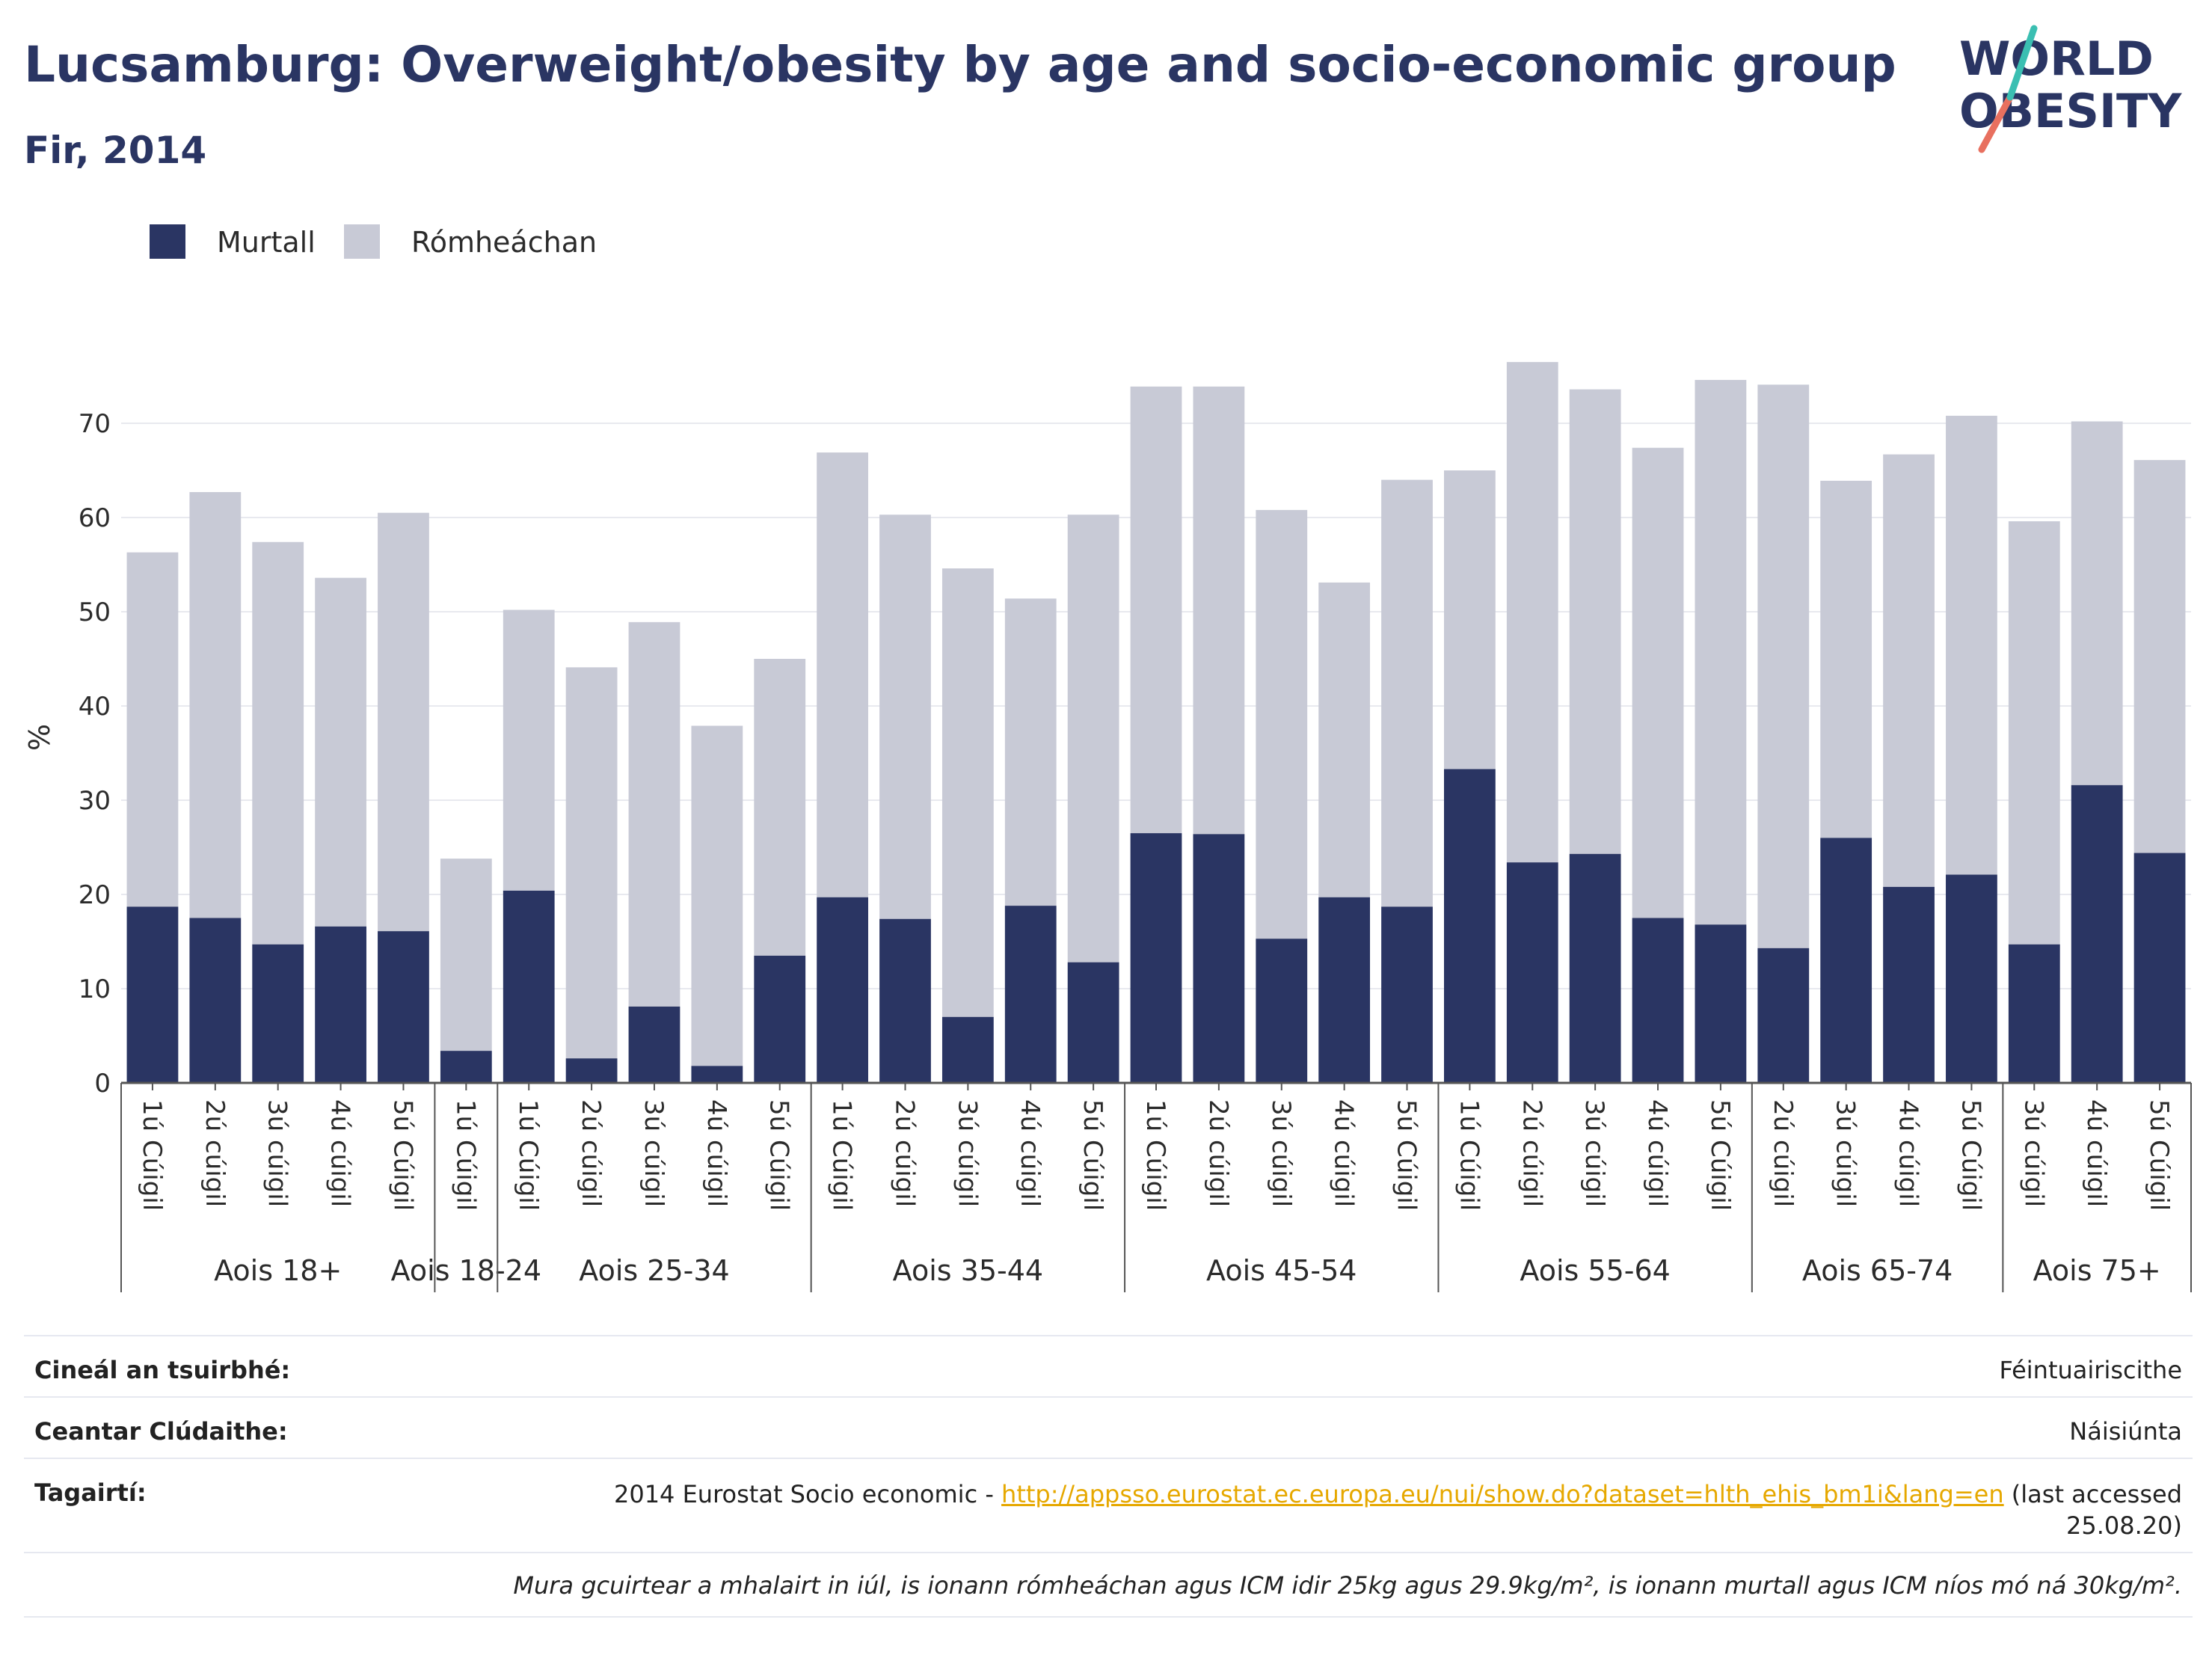  I want to click on legend-label-obese: Murtall, so click(266, 242).